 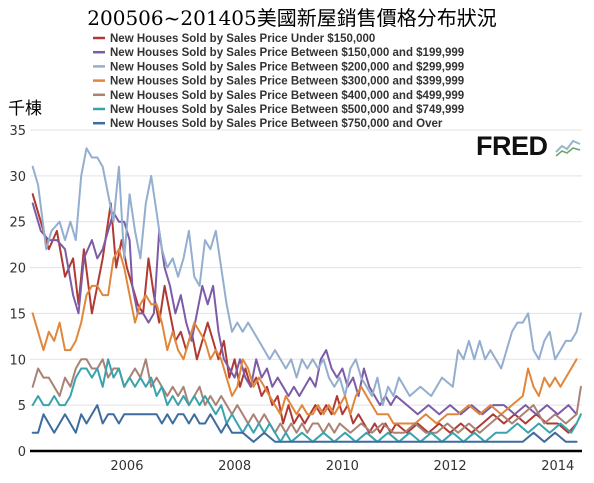 What do you see at coordinates (17, 177) in the screenshot?
I see `y-tick-label-30: 30` at bounding box center [17, 177].